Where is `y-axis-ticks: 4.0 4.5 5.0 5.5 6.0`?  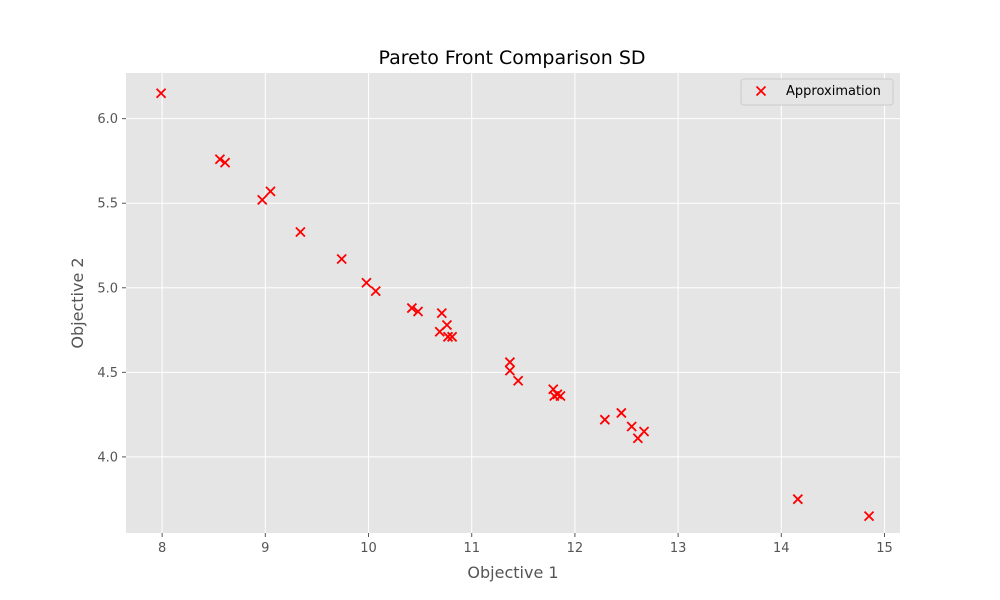
y-axis-ticks: 4.0 4.5 5.0 5.5 6.0 is located at coordinates (111, 288).